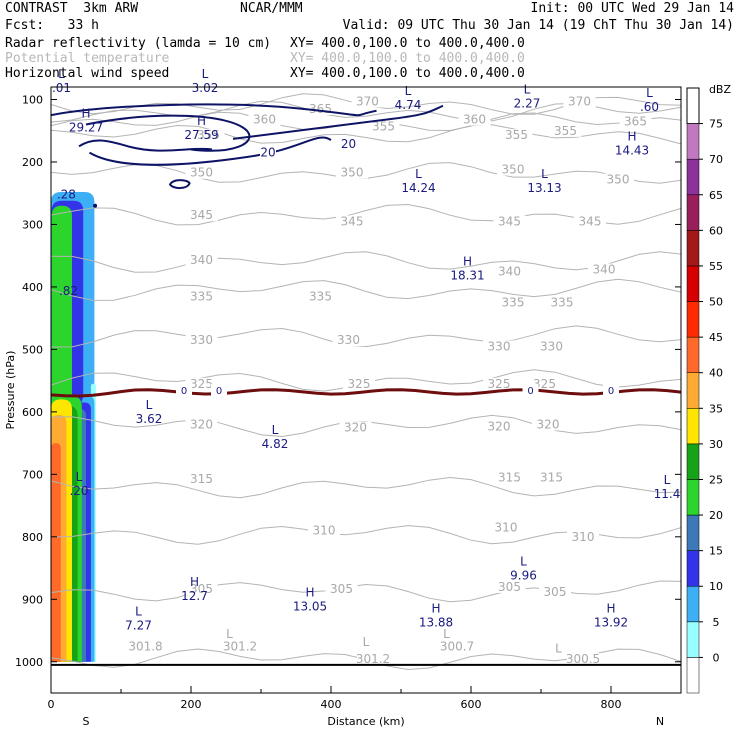 Image resolution: width=740 pixels, height=740 pixels. What do you see at coordinates (138, 625) in the screenshot?
I see `extremum-value: 7.27` at bounding box center [138, 625].